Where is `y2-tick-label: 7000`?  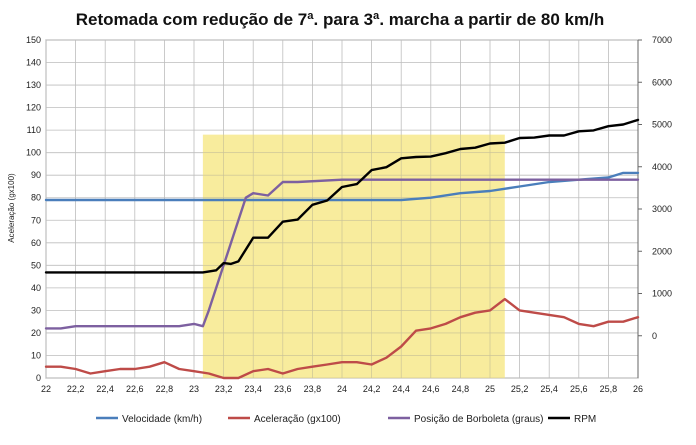 y2-tick-label: 7000 is located at coordinates (662, 40).